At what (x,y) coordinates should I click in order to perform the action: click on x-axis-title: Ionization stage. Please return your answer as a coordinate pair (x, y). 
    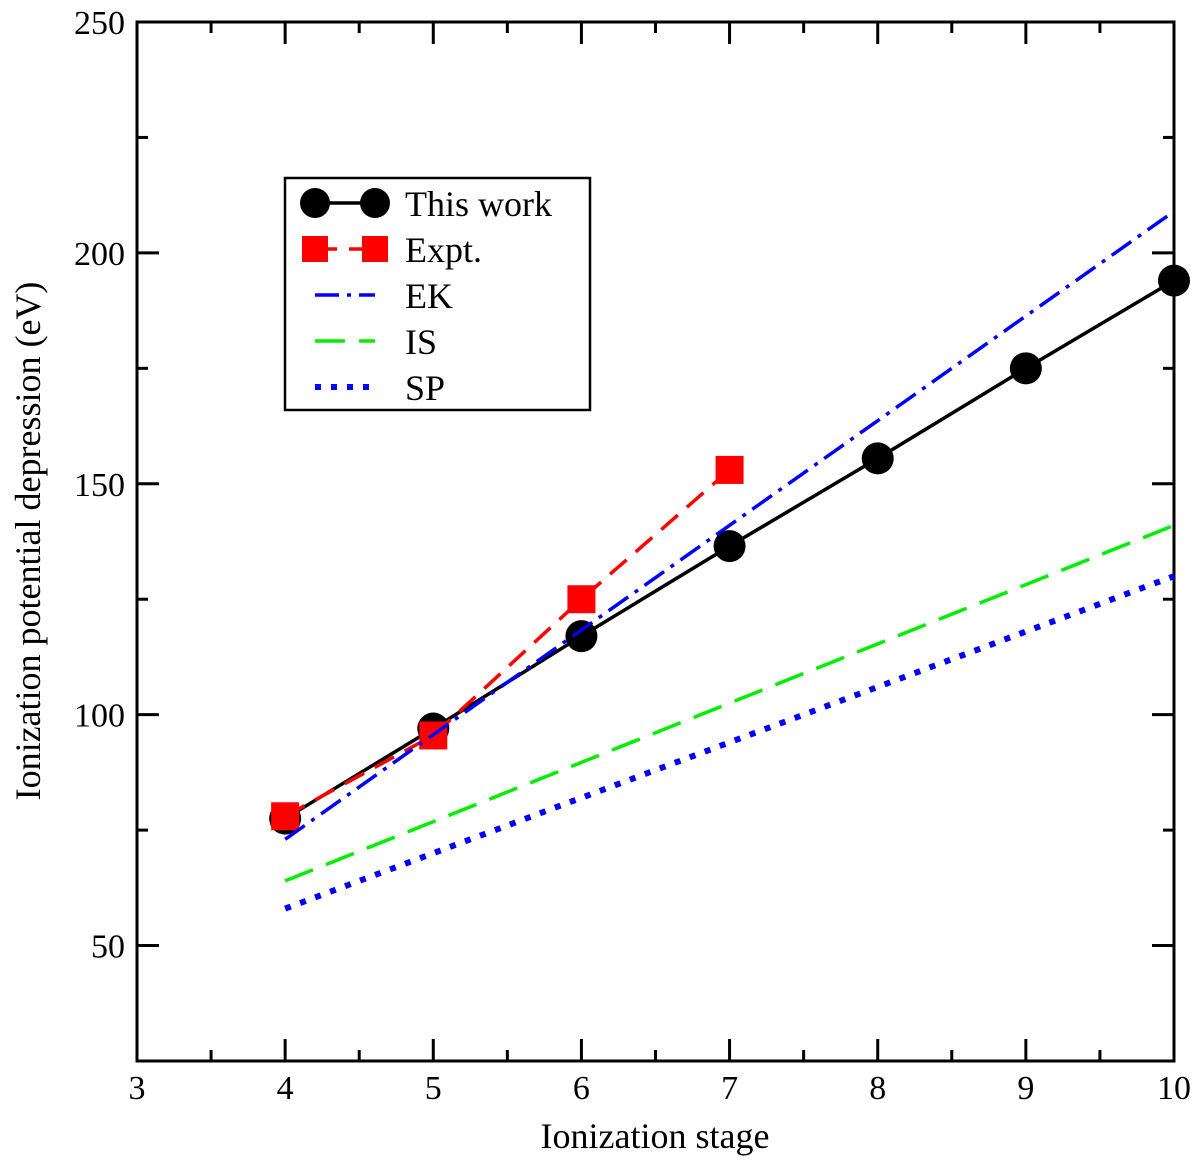
    Looking at the image, I should click on (655, 1136).